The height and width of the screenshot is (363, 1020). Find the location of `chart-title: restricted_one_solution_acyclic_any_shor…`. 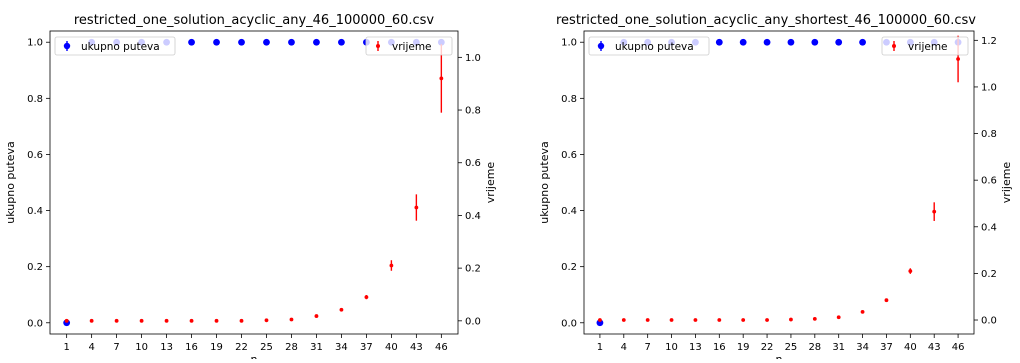

chart-title: restricted_one_solution_acyclic_any_shor… is located at coordinates (766, 20).